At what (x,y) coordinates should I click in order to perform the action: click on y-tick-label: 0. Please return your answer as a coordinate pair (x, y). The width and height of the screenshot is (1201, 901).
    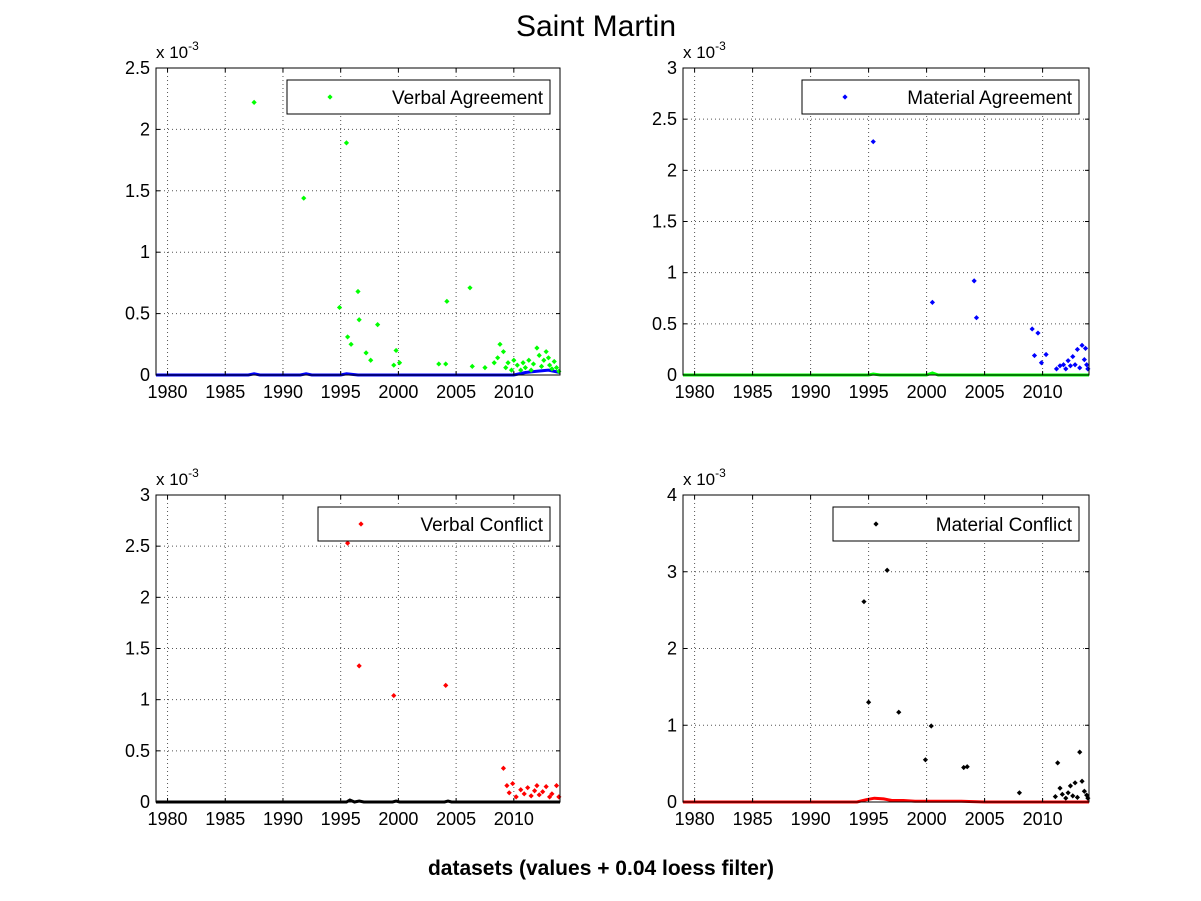
    Looking at the image, I should click on (672, 375).